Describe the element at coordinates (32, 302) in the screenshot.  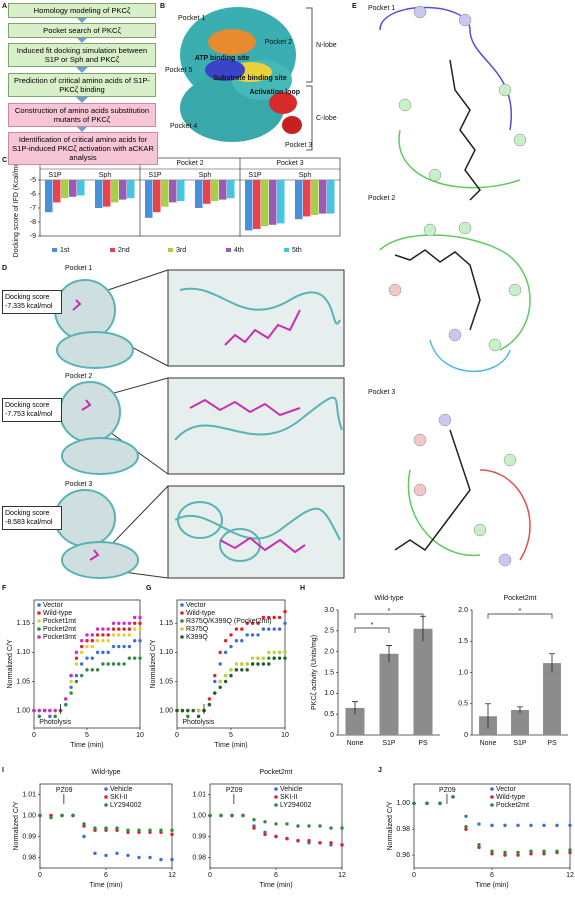
I see `docking-score: Docking score -7.335 kcal/mol` at that location.